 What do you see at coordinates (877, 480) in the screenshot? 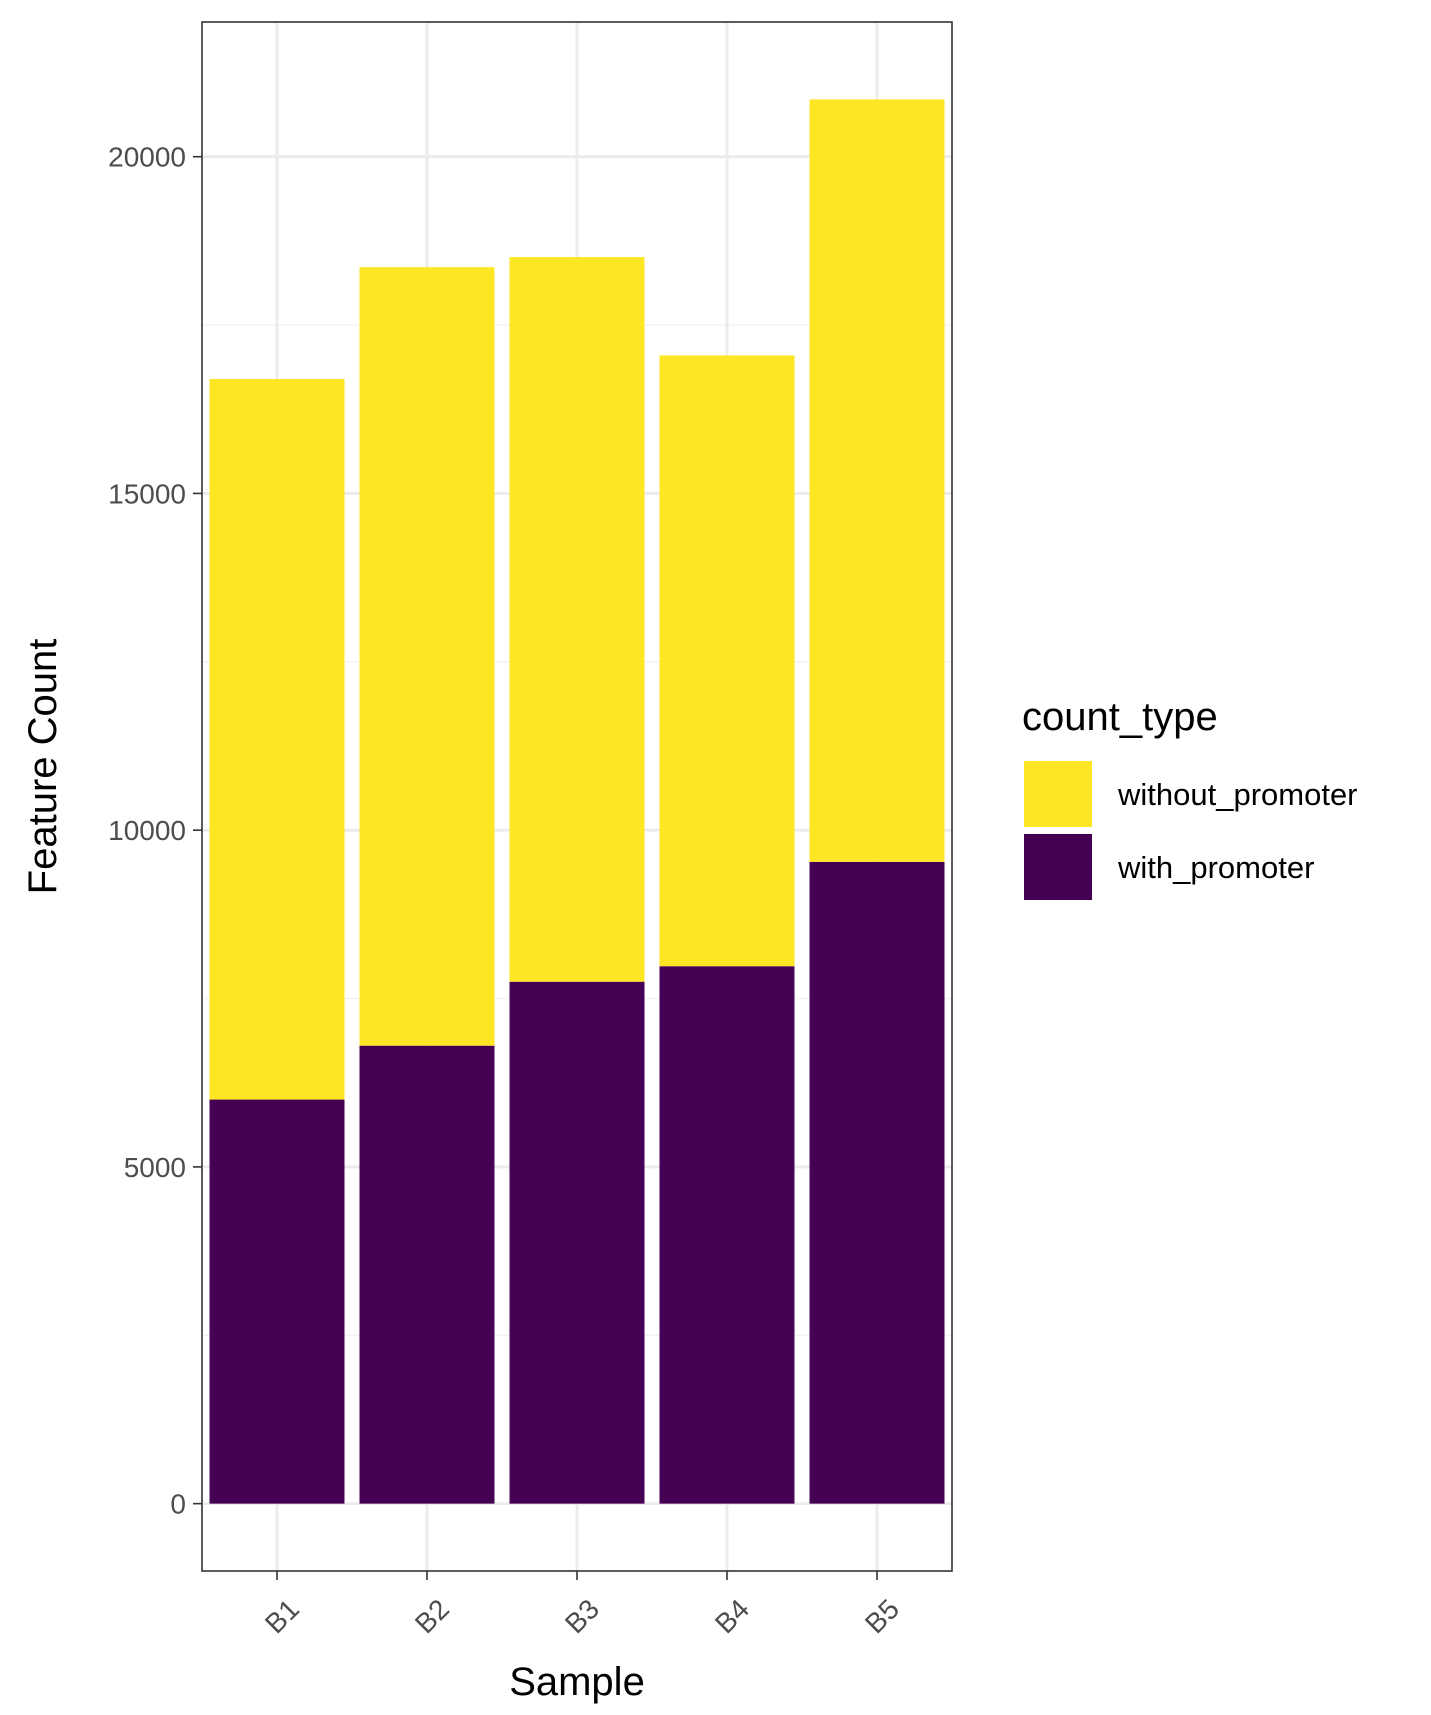
I see `bar-without_promoter-B5` at bounding box center [877, 480].